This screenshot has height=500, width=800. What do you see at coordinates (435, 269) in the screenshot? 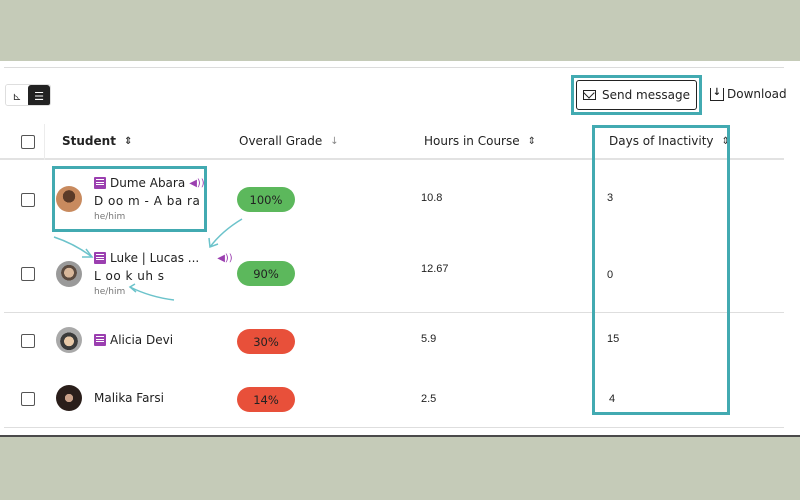
I see `hours-value: 12.67` at bounding box center [435, 269].